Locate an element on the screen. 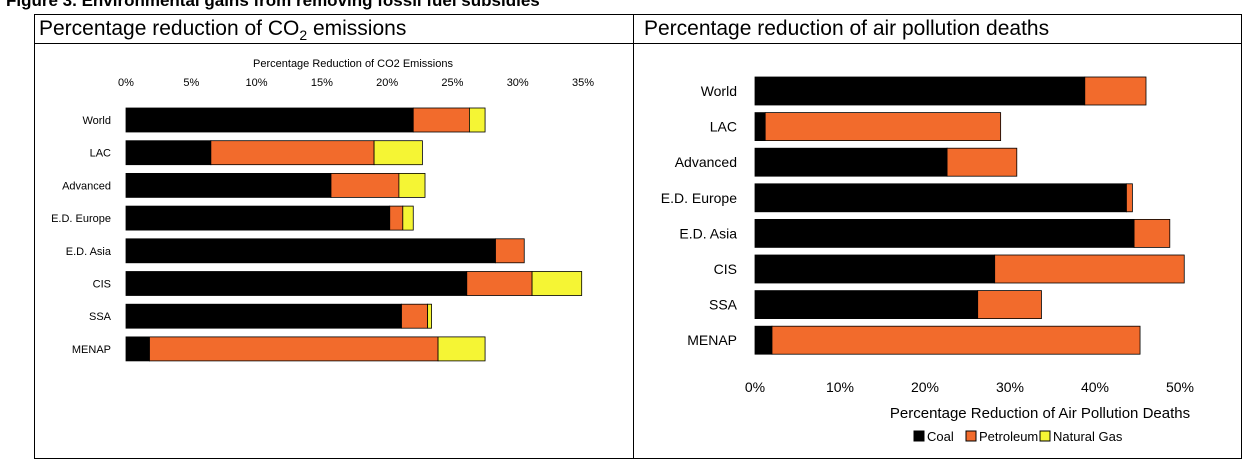 The height and width of the screenshot is (459, 1248). x-tick-label-3: 15% is located at coordinates (322, 83).